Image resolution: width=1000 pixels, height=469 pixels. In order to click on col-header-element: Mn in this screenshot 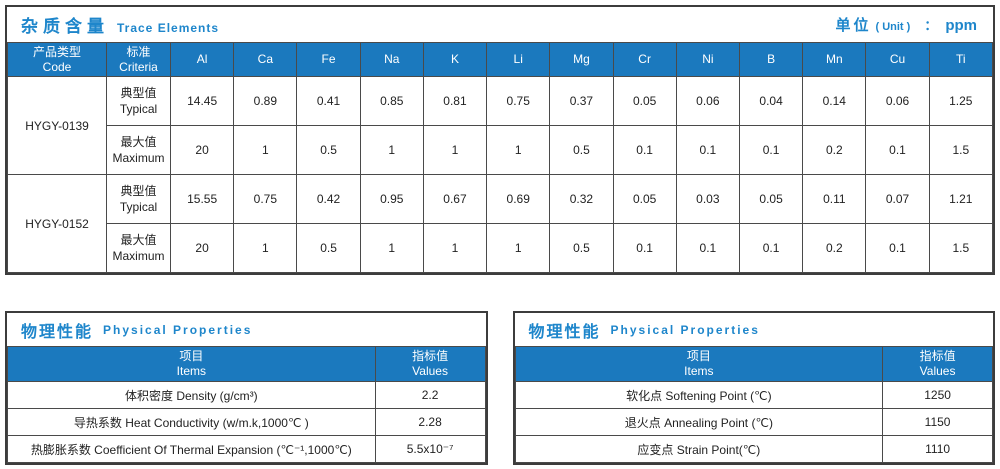, I will do `click(834, 59)`.